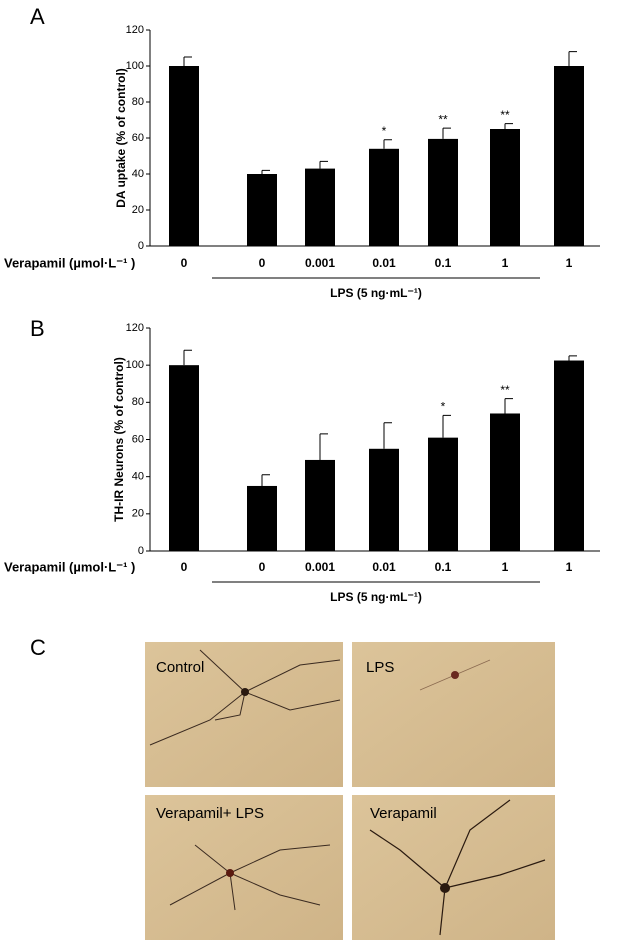 The width and height of the screenshot is (619, 950). I want to click on micrograph: Verapamil+ LPS, so click(244, 867).